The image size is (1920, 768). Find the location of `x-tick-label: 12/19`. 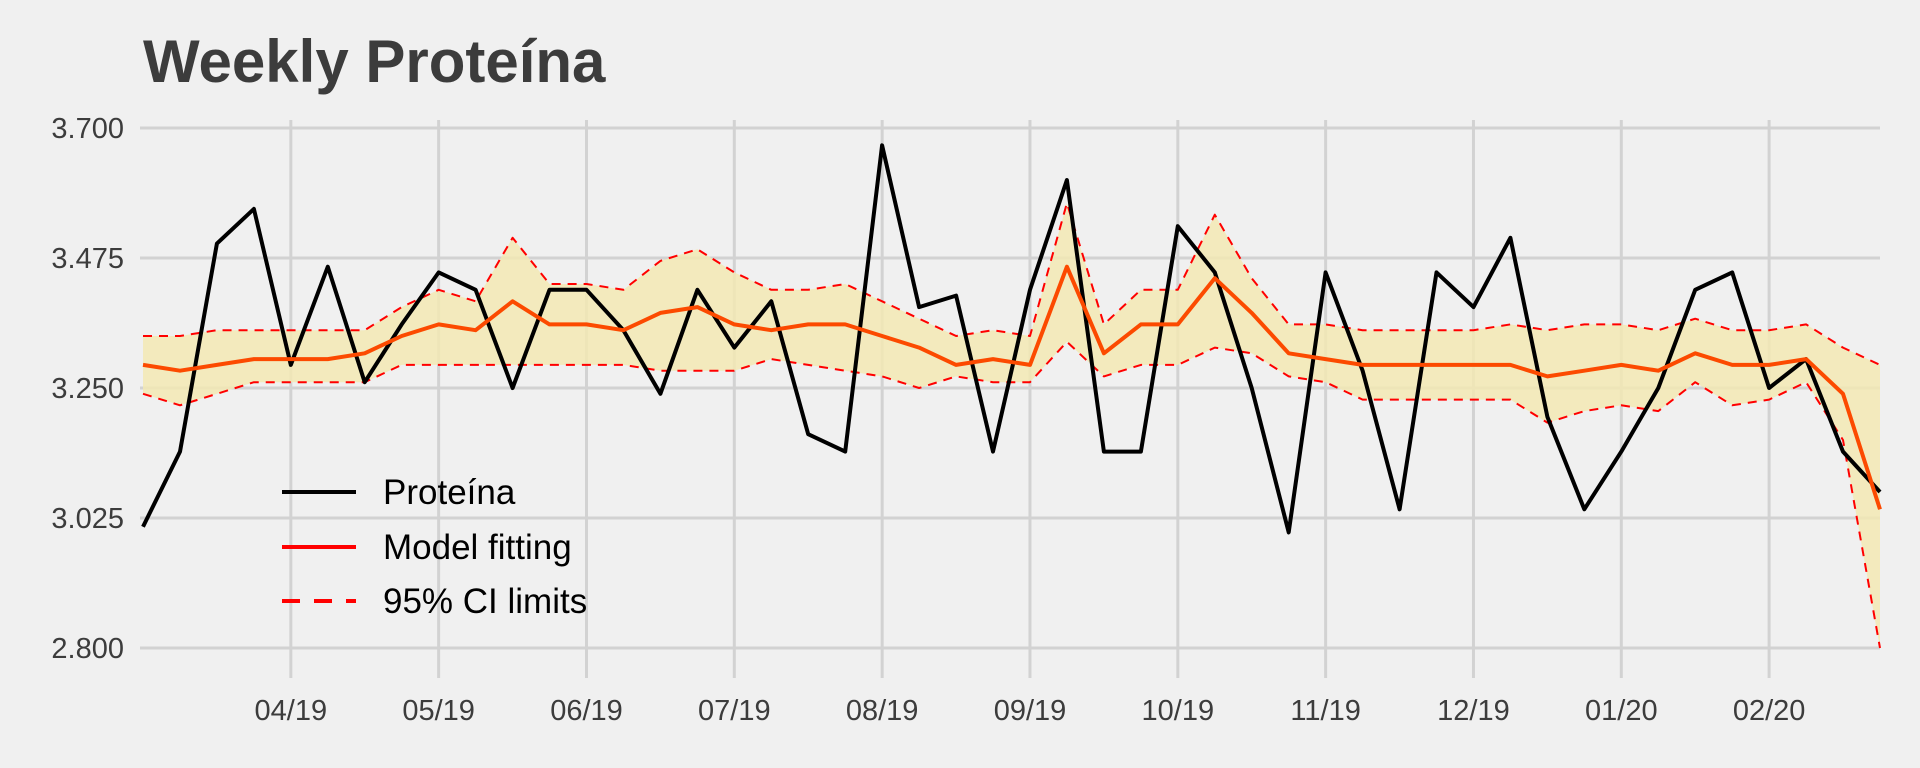

x-tick-label: 12/19 is located at coordinates (1473, 711).